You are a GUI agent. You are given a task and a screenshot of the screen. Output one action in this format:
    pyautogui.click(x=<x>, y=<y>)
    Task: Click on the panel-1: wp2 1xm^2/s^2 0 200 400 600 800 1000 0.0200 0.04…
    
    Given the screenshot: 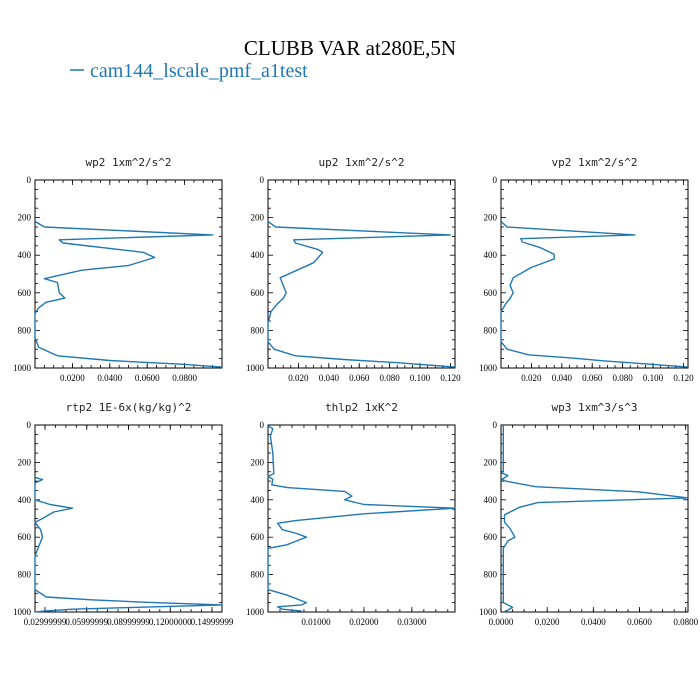 What is the action you would take?
    pyautogui.click(x=118, y=269)
    